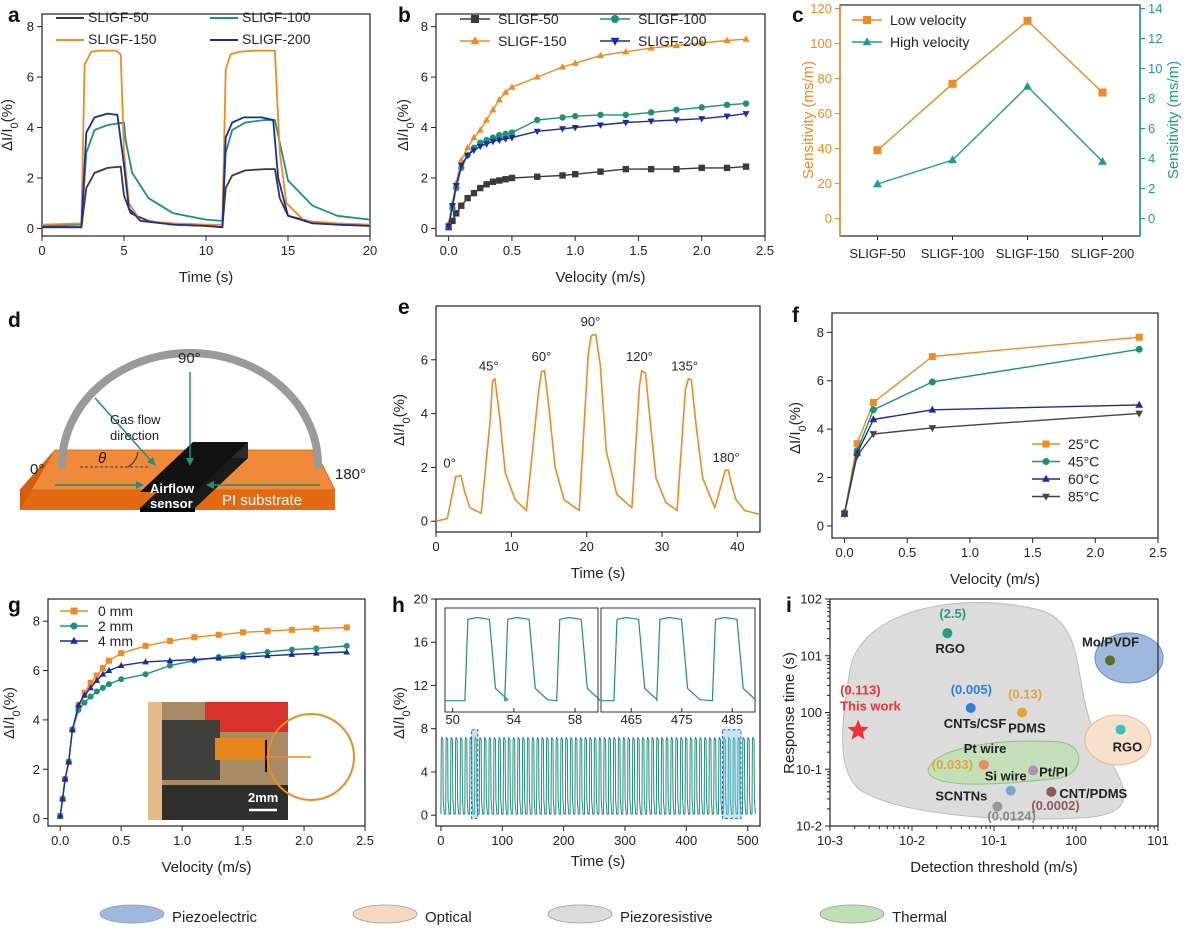 The image size is (1188, 931). What do you see at coordinates (448, 917) in the screenshot?
I see `legend-label: Optical` at bounding box center [448, 917].